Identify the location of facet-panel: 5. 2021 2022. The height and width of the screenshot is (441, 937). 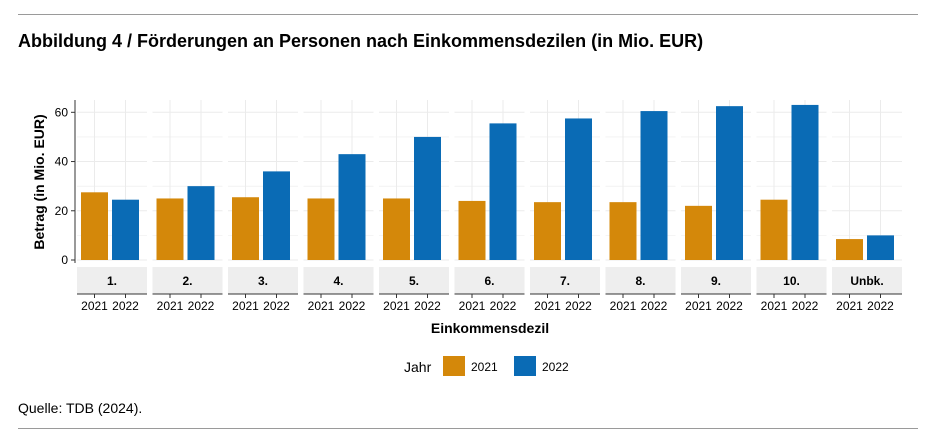
(414, 206).